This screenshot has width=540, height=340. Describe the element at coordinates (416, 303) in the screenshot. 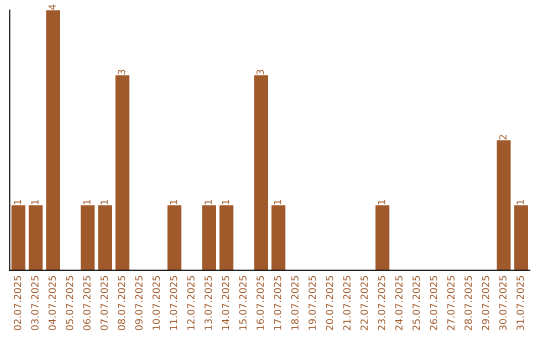

I see `x-tick-label: 25.07.2025` at that location.